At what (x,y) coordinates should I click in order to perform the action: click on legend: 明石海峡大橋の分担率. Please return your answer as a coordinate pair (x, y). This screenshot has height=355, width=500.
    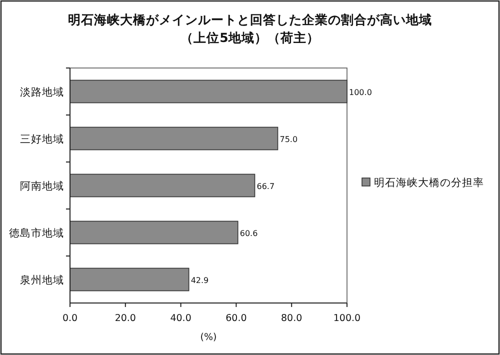
    Looking at the image, I should click on (423, 183).